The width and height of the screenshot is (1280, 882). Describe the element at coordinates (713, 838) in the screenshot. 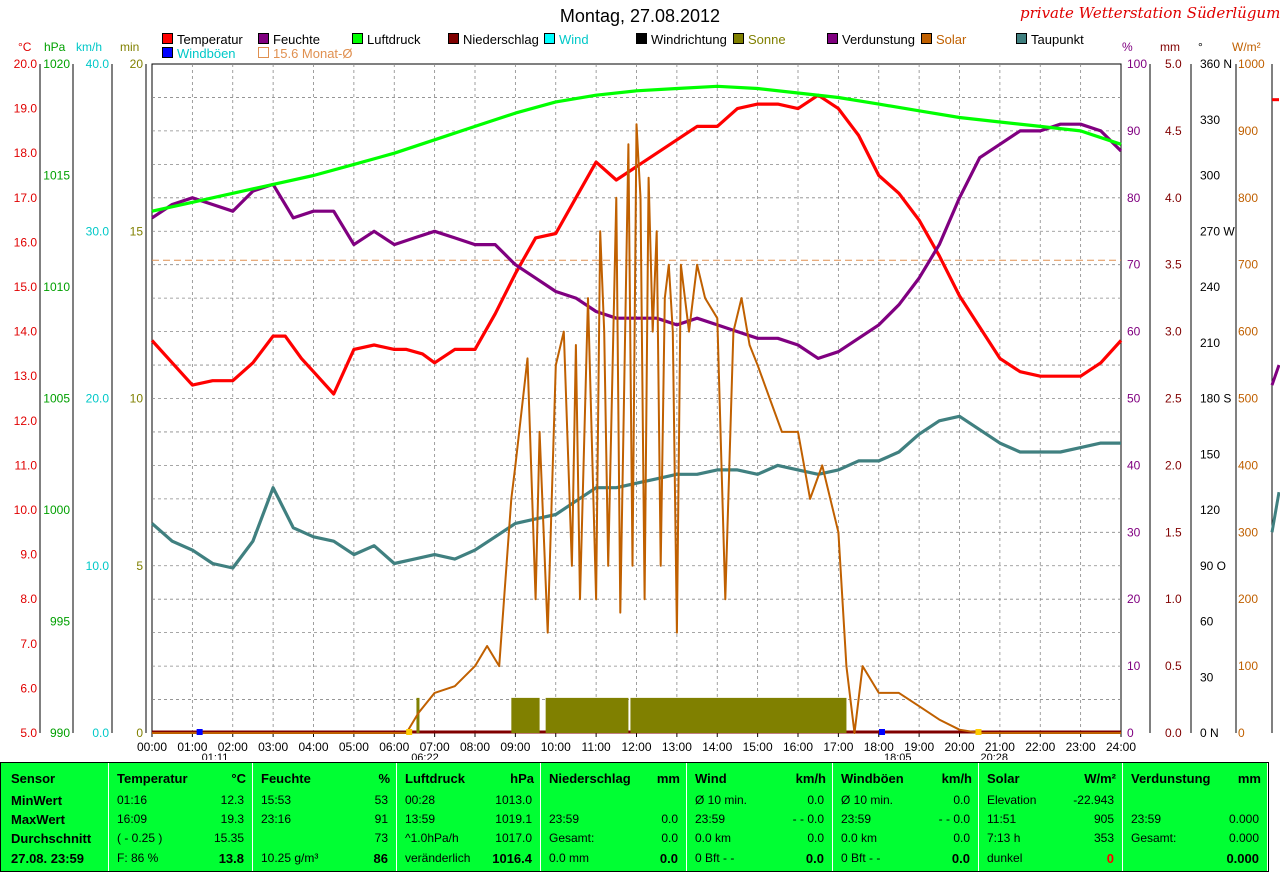

I see `panel-row-label: 0.0 km` at that location.